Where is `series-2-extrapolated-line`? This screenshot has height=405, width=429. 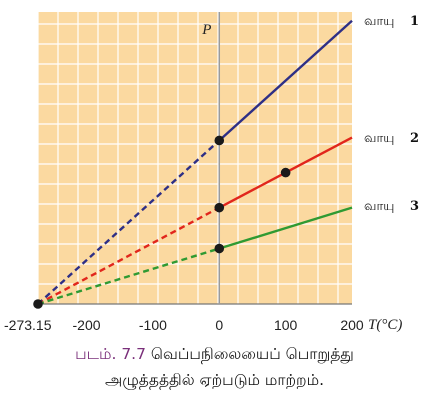
series-2-extrapolated-line is located at coordinates (128, 256).